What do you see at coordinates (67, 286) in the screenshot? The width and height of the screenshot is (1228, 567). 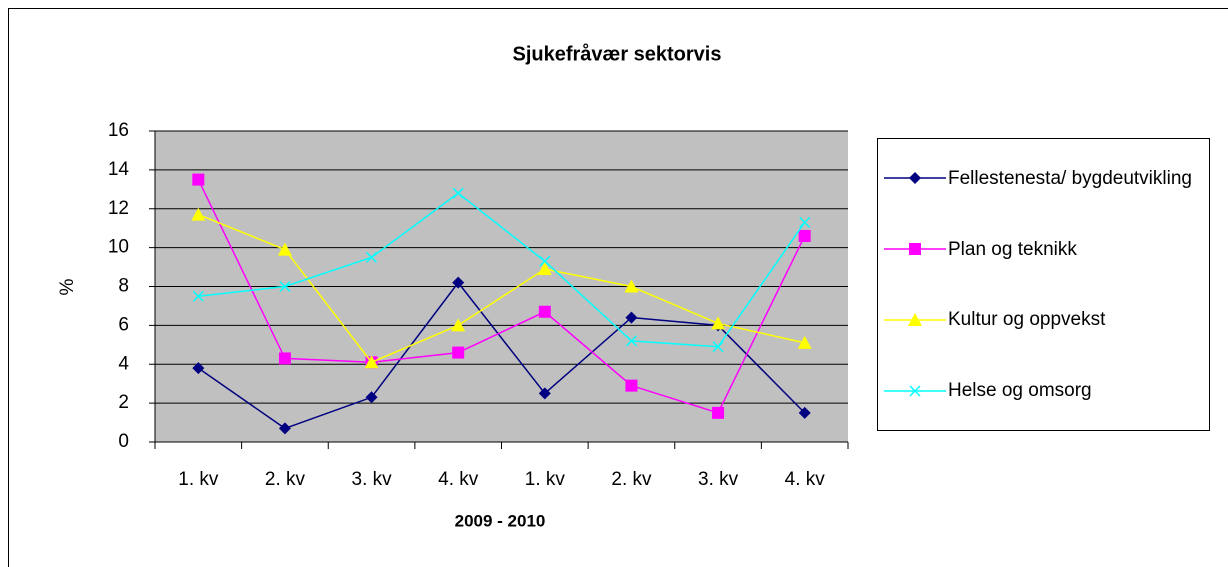 I see `y-axis-title: %` at bounding box center [67, 286].